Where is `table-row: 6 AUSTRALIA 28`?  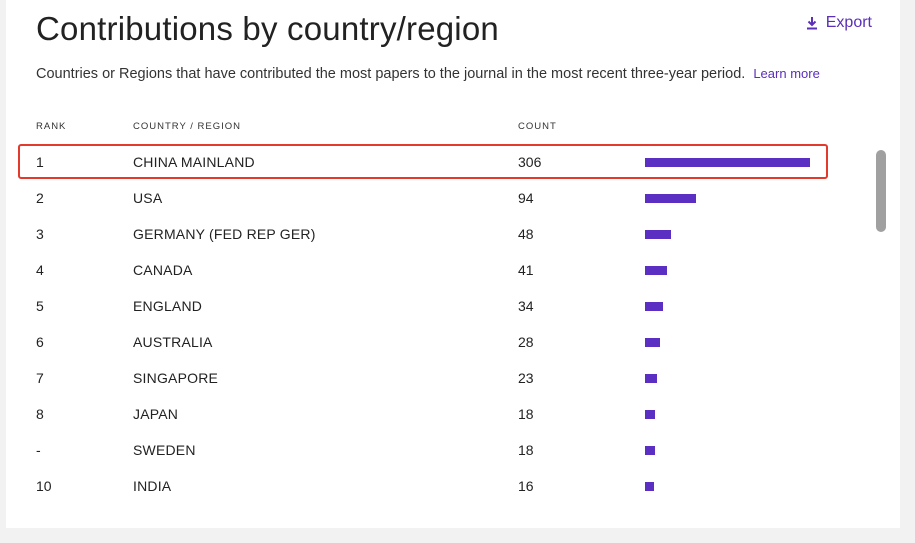
table-row: 6 AUSTRALIA 28 is located at coordinates (436, 343).